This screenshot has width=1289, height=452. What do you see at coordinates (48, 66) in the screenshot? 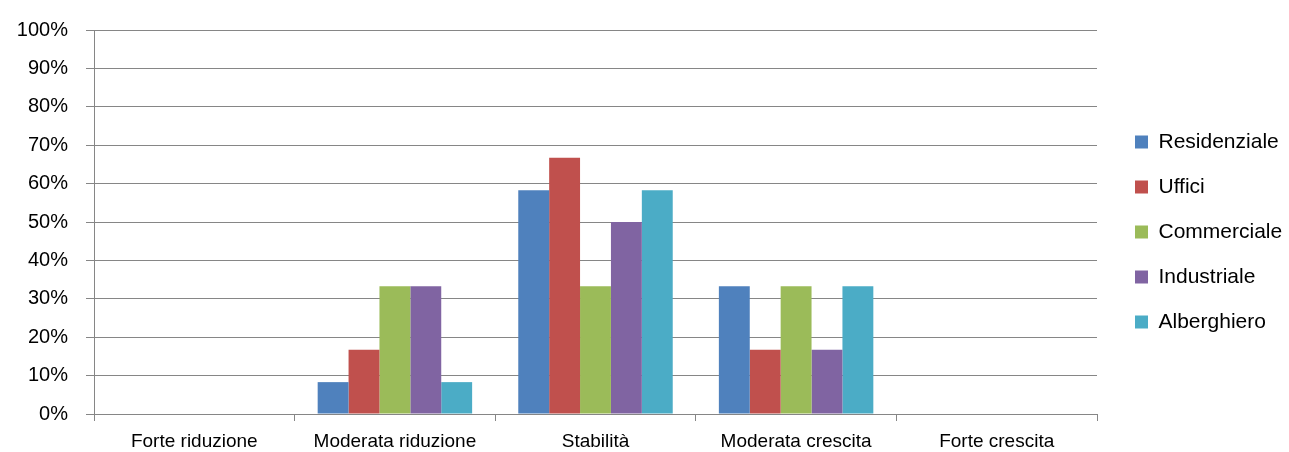
I see `y-tick-label: 90%` at bounding box center [48, 66].